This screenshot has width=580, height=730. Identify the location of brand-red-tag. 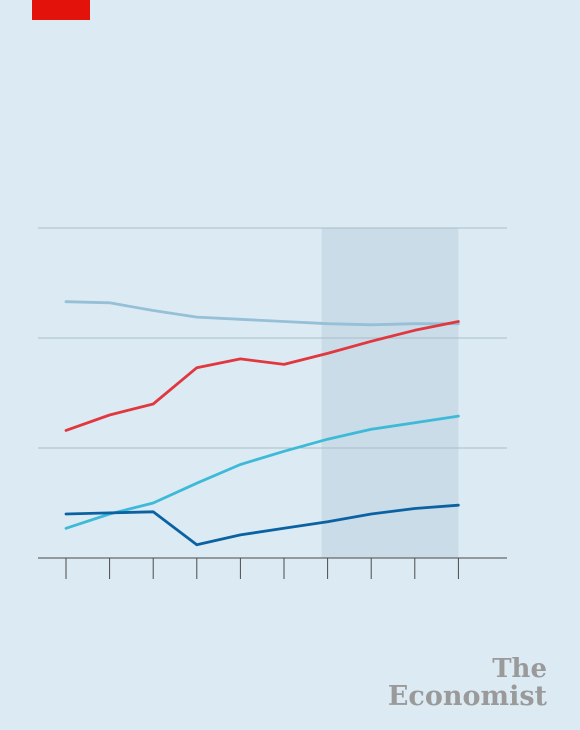
(61, 10).